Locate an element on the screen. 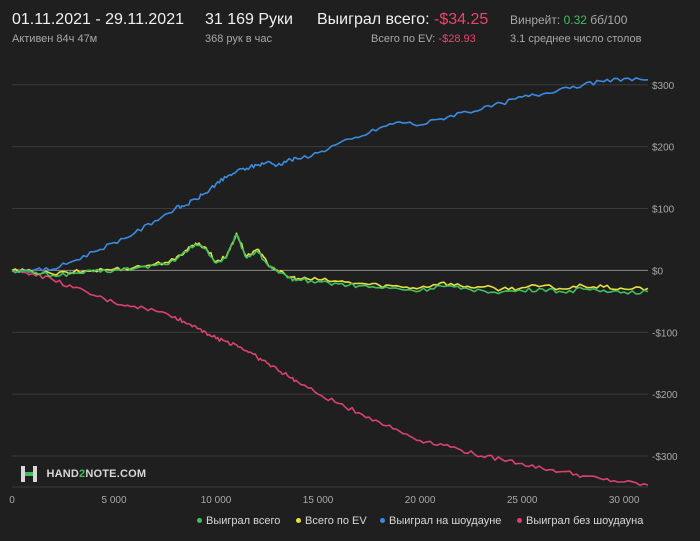 This screenshot has height=541, width=700. y-tick-label: $300 is located at coordinates (663, 86).